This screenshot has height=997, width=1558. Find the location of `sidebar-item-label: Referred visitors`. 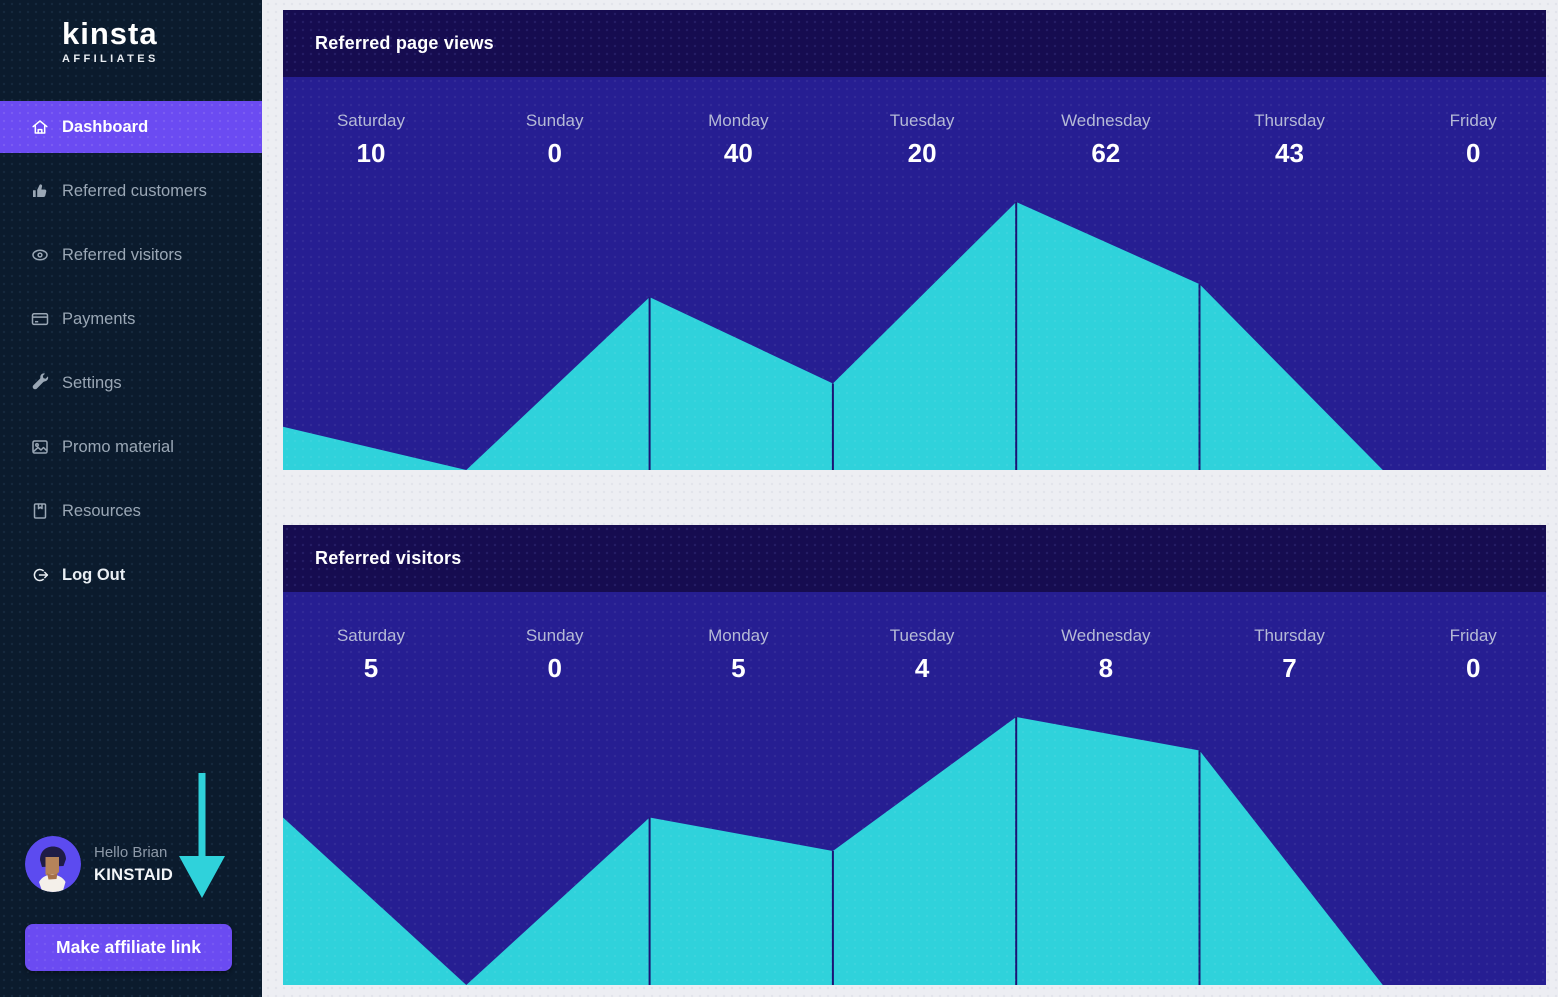

sidebar-item-label: Referred visitors is located at coordinates (122, 254).